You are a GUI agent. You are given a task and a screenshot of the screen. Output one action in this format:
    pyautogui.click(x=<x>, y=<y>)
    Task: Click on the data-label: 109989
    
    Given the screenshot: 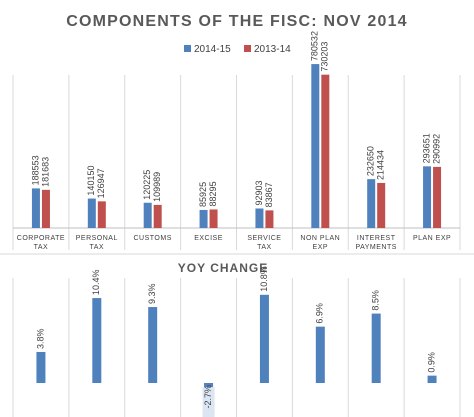 What is the action you would take?
    pyautogui.click(x=157, y=187)
    